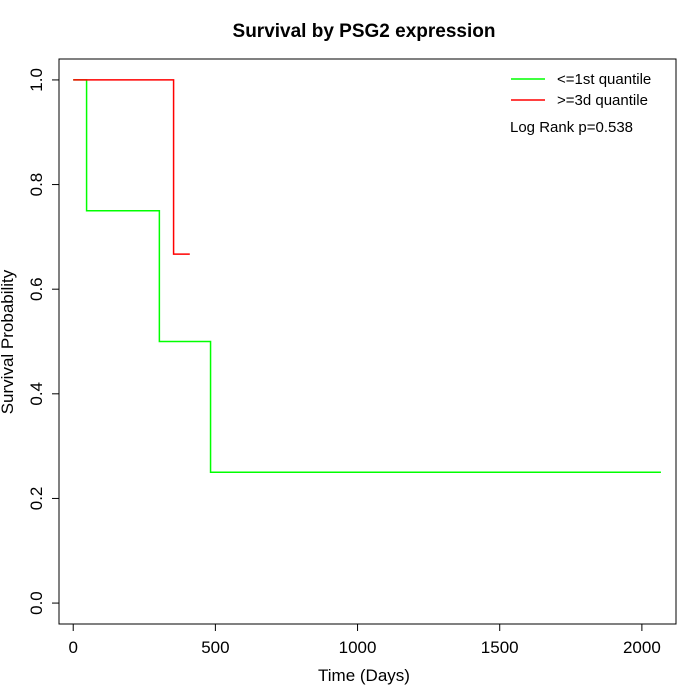  I want to click on y-axis: 0.0 0.2 0.4 0.6 0.8 1.0, so click(43, 341).